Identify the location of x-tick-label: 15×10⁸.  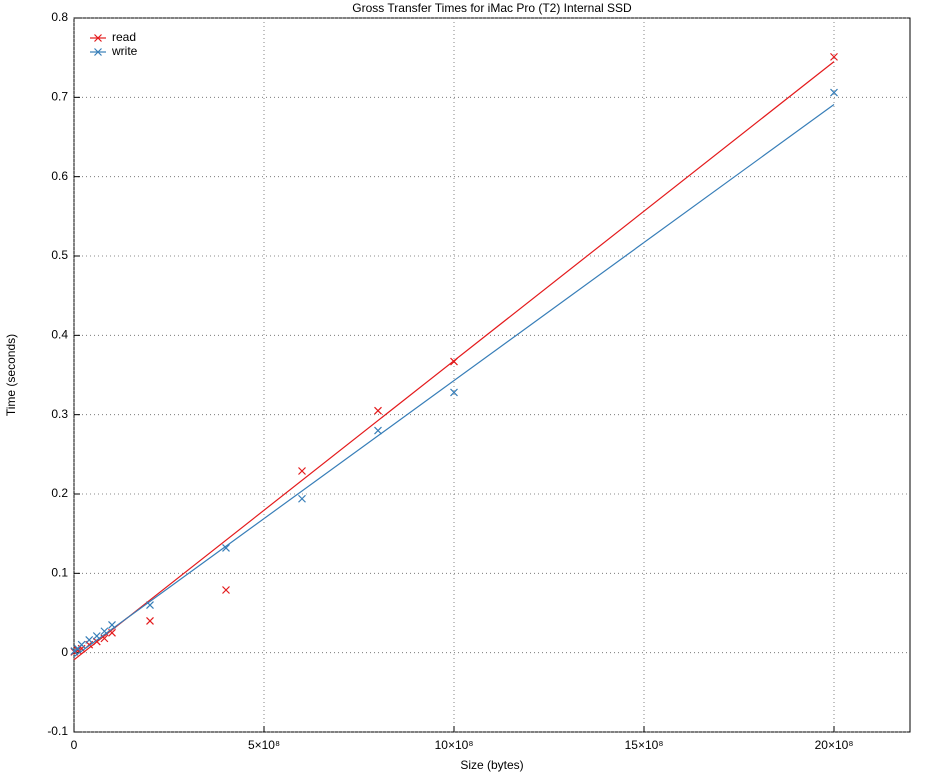
(644, 745).